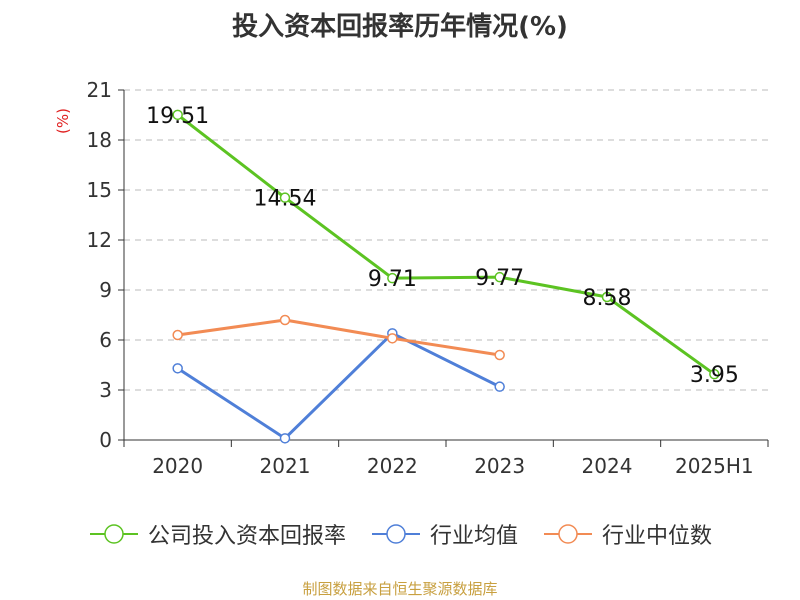 The width and height of the screenshot is (800, 600). Describe the element at coordinates (99, 90) in the screenshot. I see `y-tick-label: 21` at that location.